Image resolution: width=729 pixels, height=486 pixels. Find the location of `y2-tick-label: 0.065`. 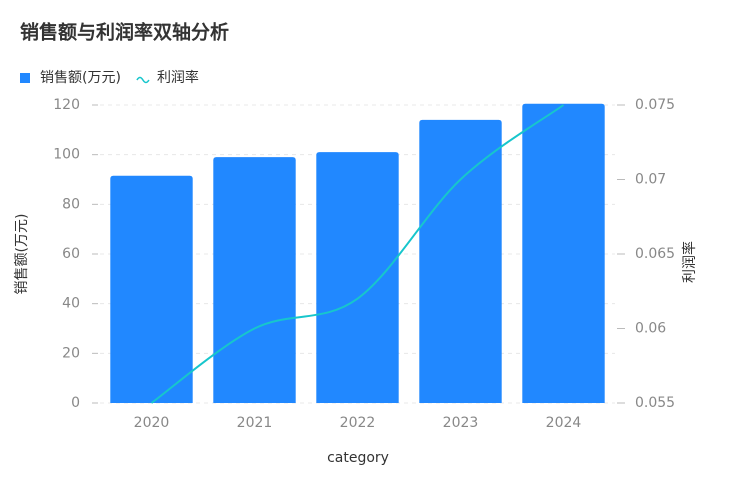

y2-tick-label: 0.065 is located at coordinates (655, 254).